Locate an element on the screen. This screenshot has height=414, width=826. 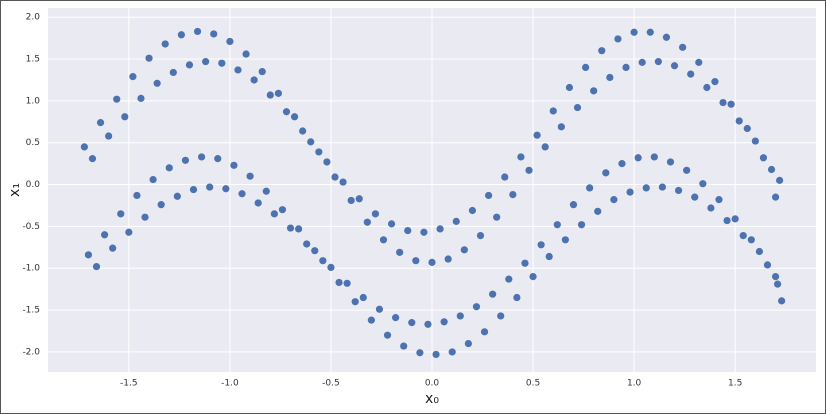
y-tick-label: 1.5 is located at coordinates (33, 60).